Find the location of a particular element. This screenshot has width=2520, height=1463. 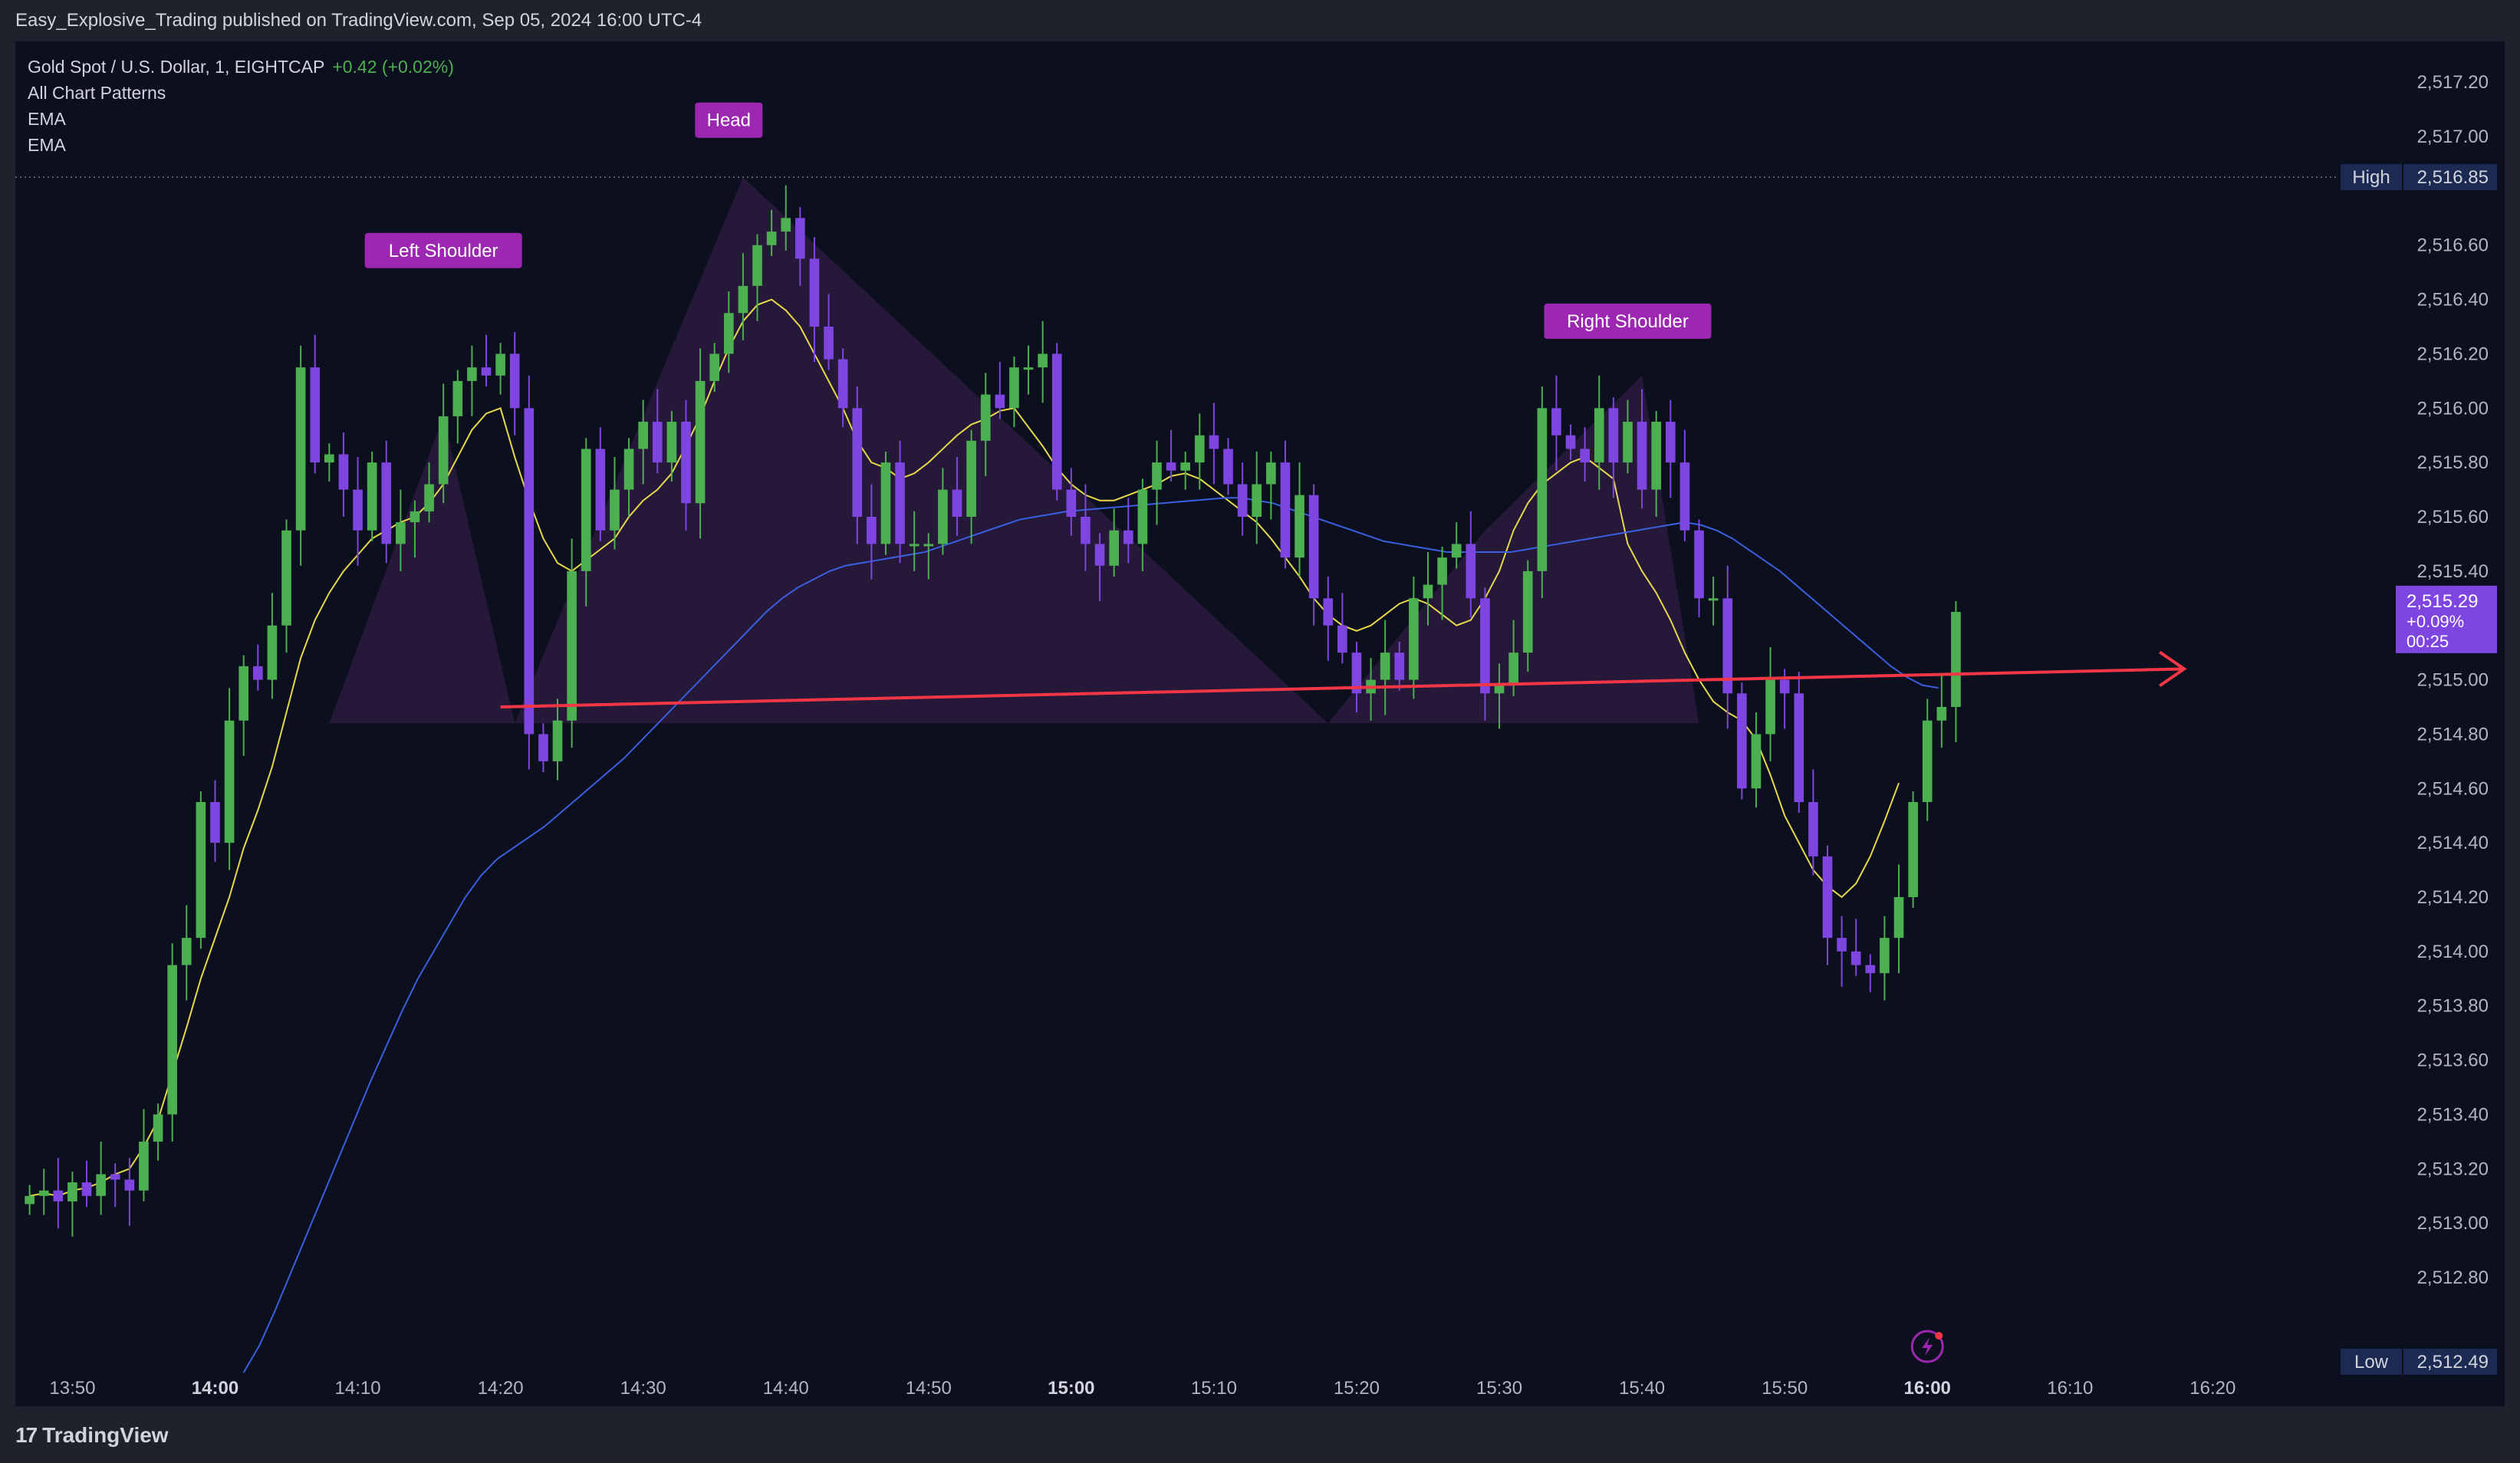

price-tick-label: 2,517.20 is located at coordinates (2453, 82).